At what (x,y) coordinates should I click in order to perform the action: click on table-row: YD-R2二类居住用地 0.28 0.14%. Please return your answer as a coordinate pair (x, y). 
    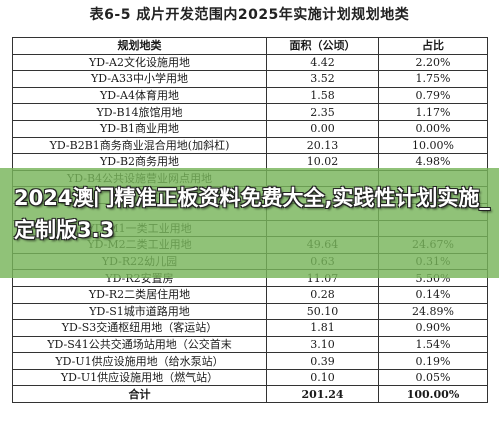
    Looking at the image, I should click on (250, 294).